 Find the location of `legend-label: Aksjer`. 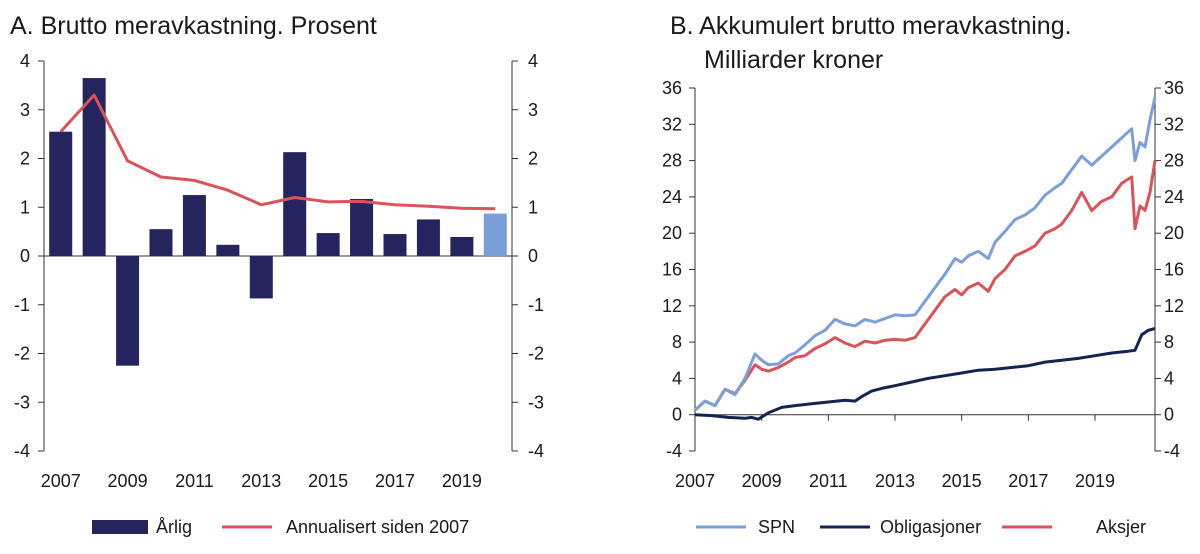

legend-label: Aksjer is located at coordinates (1121, 527).